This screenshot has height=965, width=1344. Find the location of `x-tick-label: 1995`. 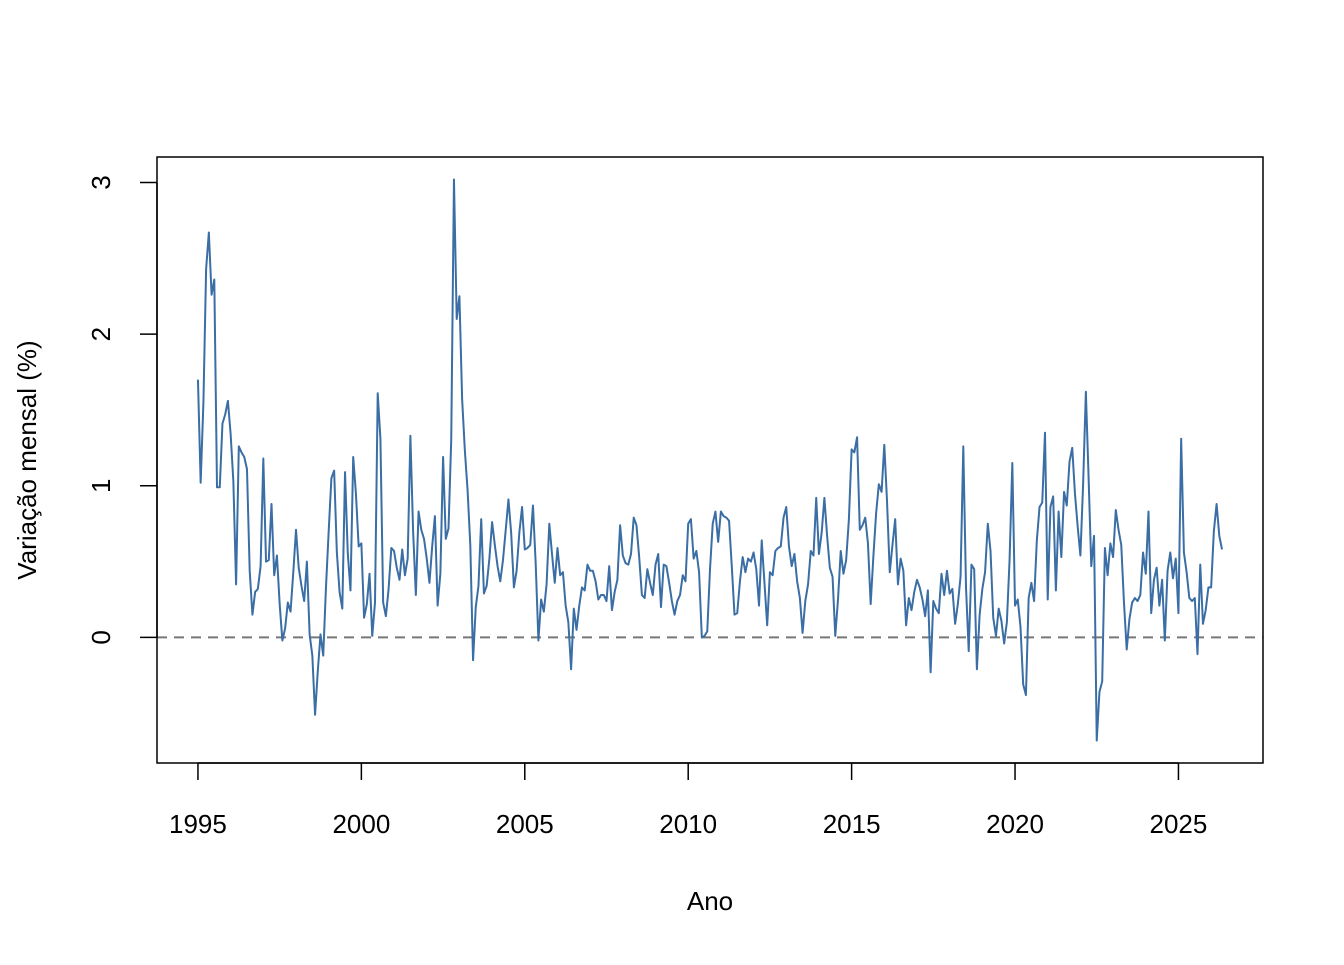

x-tick-label: 1995 is located at coordinates (198, 824).